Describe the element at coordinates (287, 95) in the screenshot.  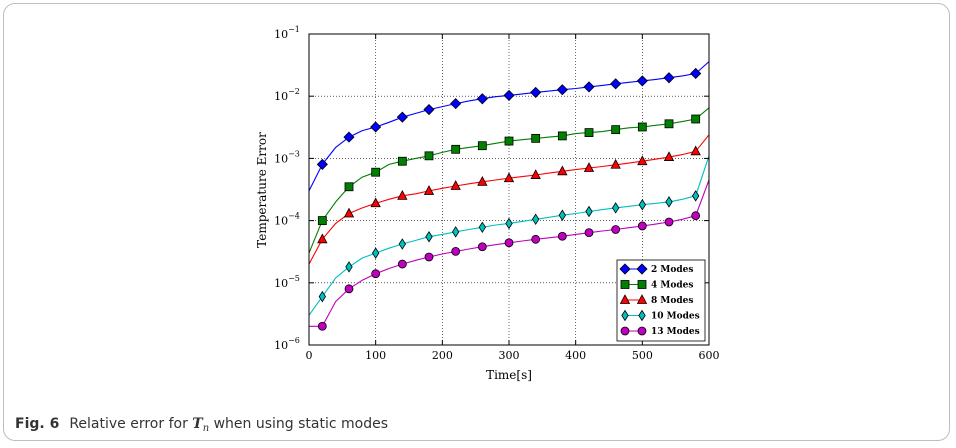
I see `y-tick-label: 10⁻²` at that location.